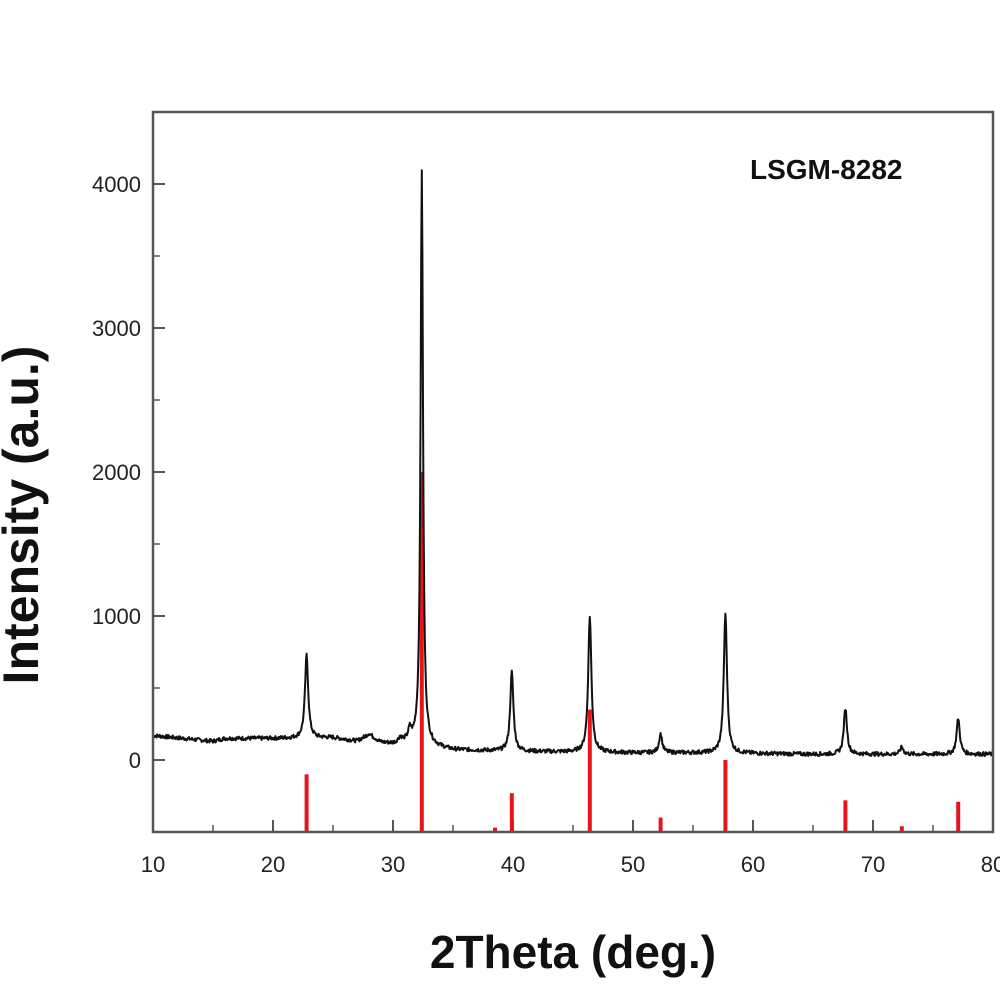 This screenshot has height=1000, width=1000. I want to click on y-tick-label: 3000, so click(116, 328).